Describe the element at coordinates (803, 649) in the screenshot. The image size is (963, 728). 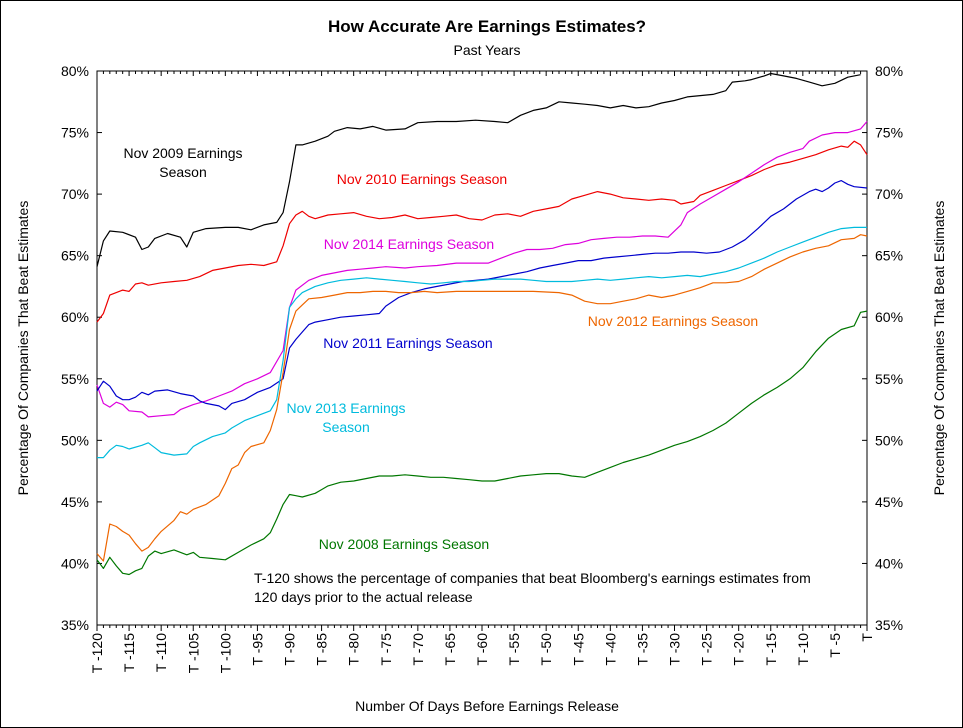
I see `x-tick-label: T -10` at that location.